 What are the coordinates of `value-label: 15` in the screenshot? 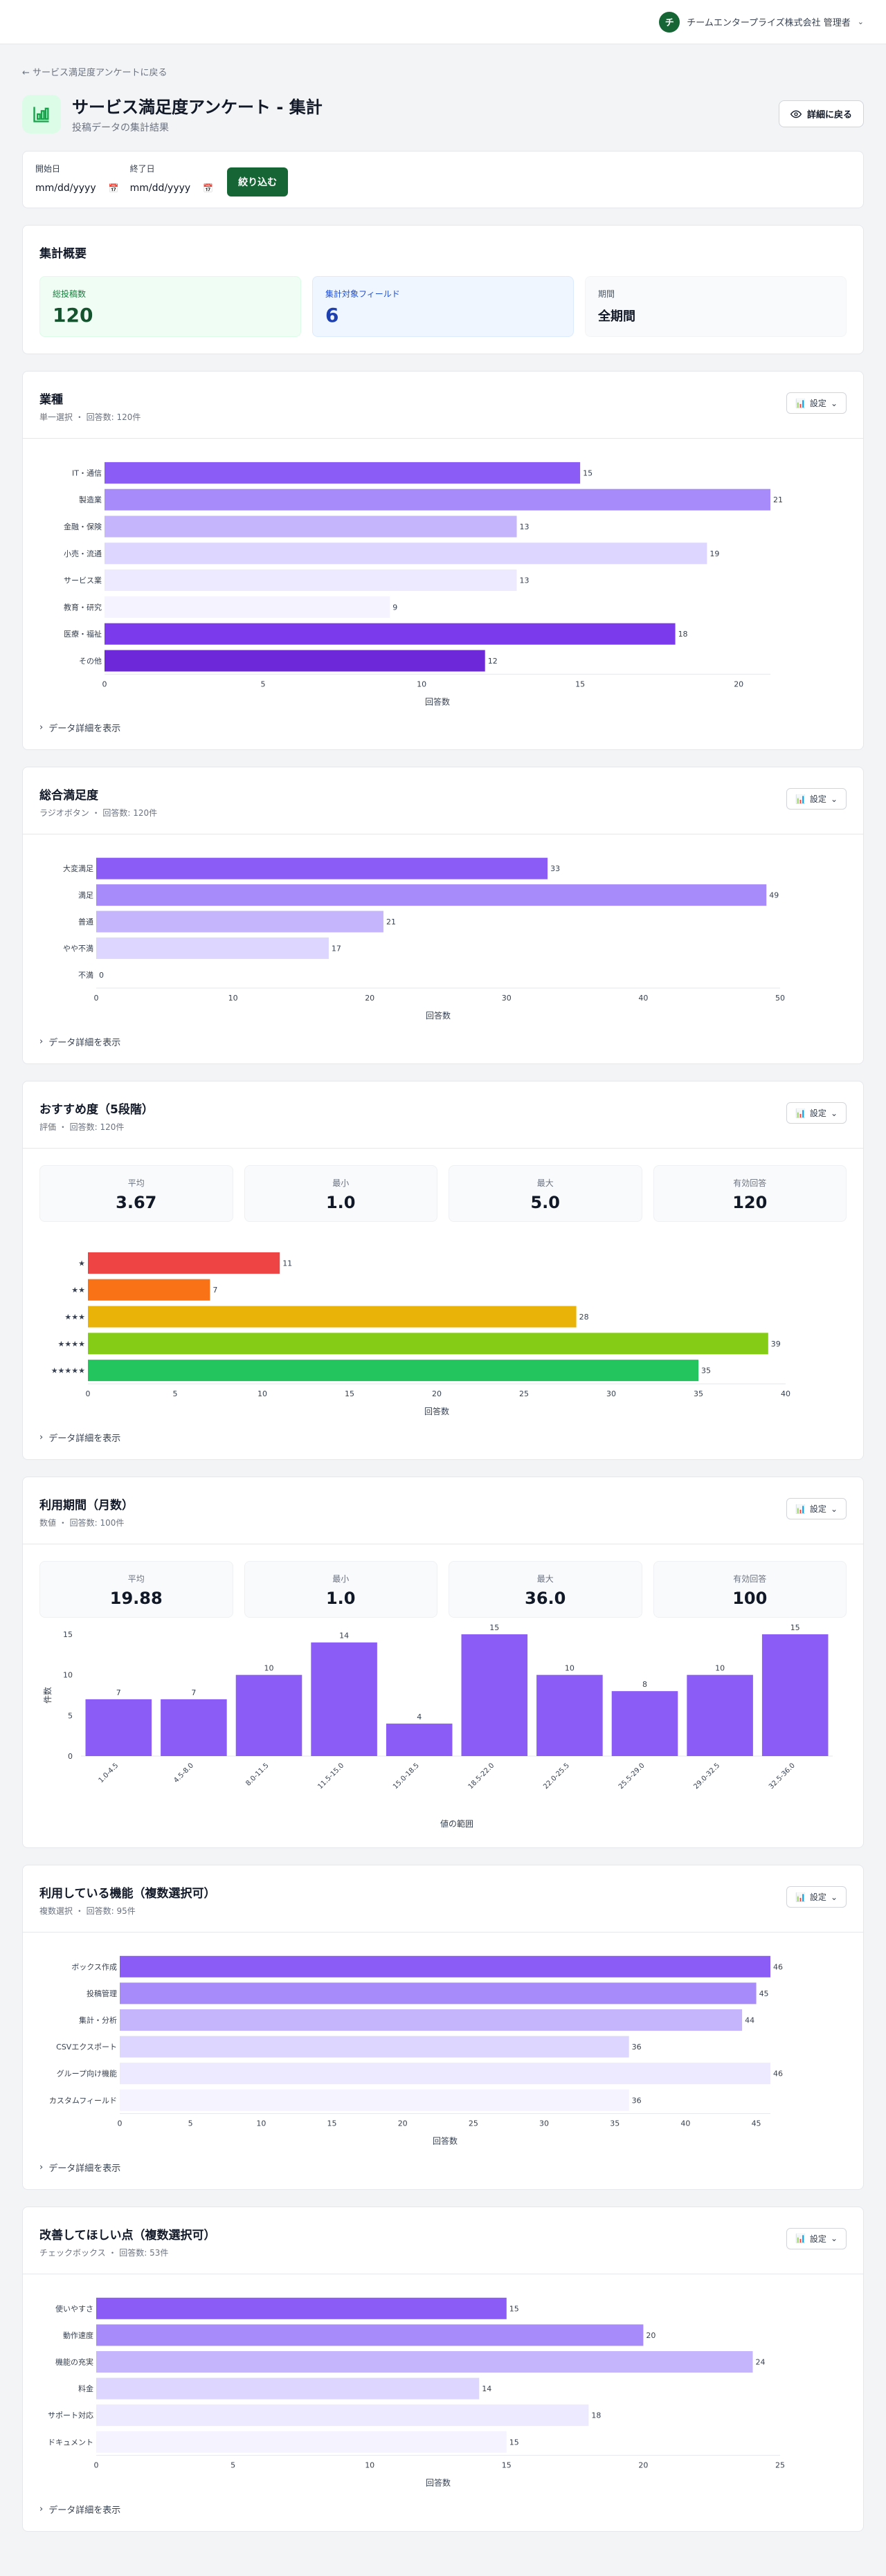 It's located at (494, 1628).